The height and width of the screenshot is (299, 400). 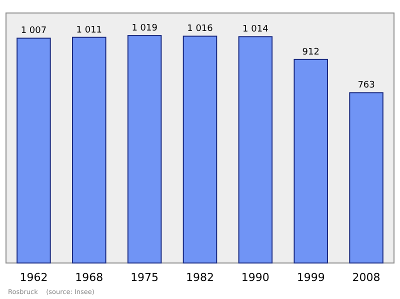 I want to click on x-tick-label: 1990, so click(x=255, y=277).